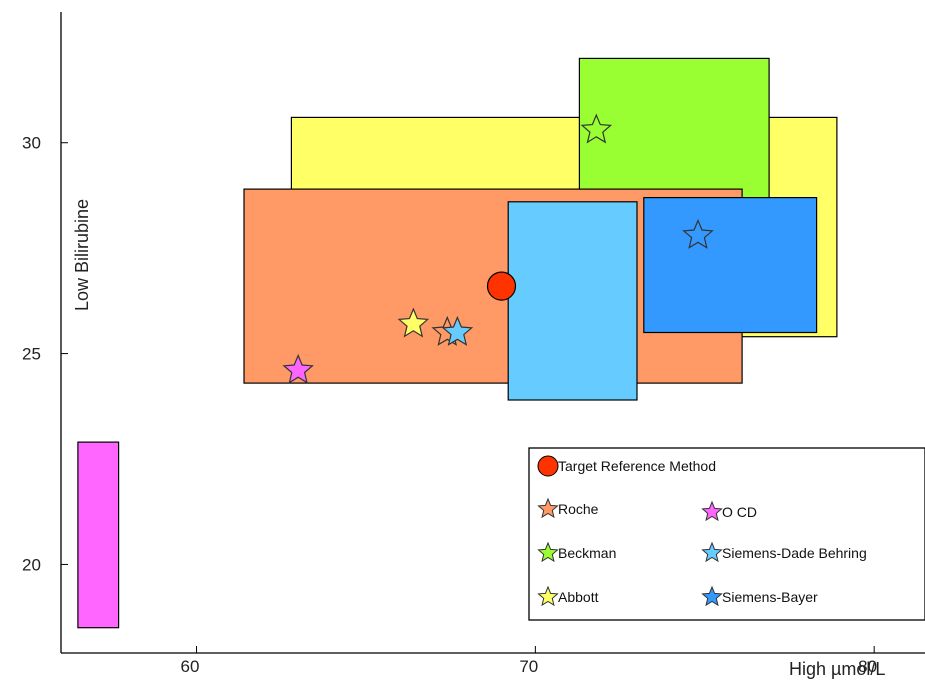 The width and height of the screenshot is (925, 686). I want to click on x-tick-label: 60, so click(190, 666).